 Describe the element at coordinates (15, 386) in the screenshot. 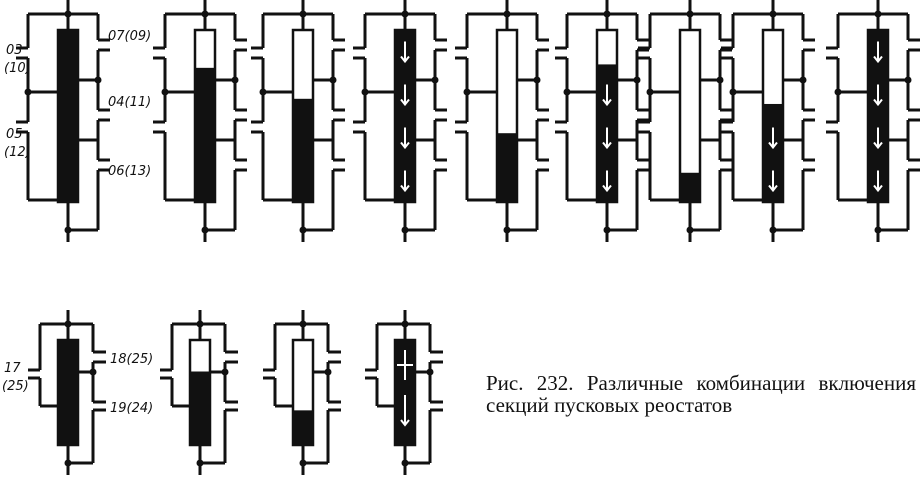

I see `label-l25: (25)` at that location.